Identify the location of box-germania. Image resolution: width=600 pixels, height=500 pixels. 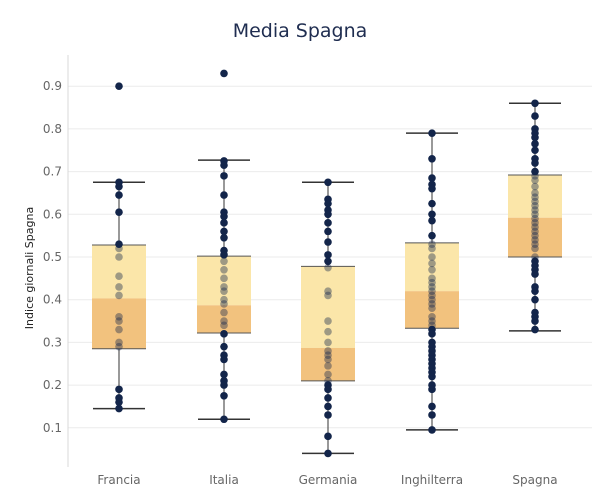
(328, 318).